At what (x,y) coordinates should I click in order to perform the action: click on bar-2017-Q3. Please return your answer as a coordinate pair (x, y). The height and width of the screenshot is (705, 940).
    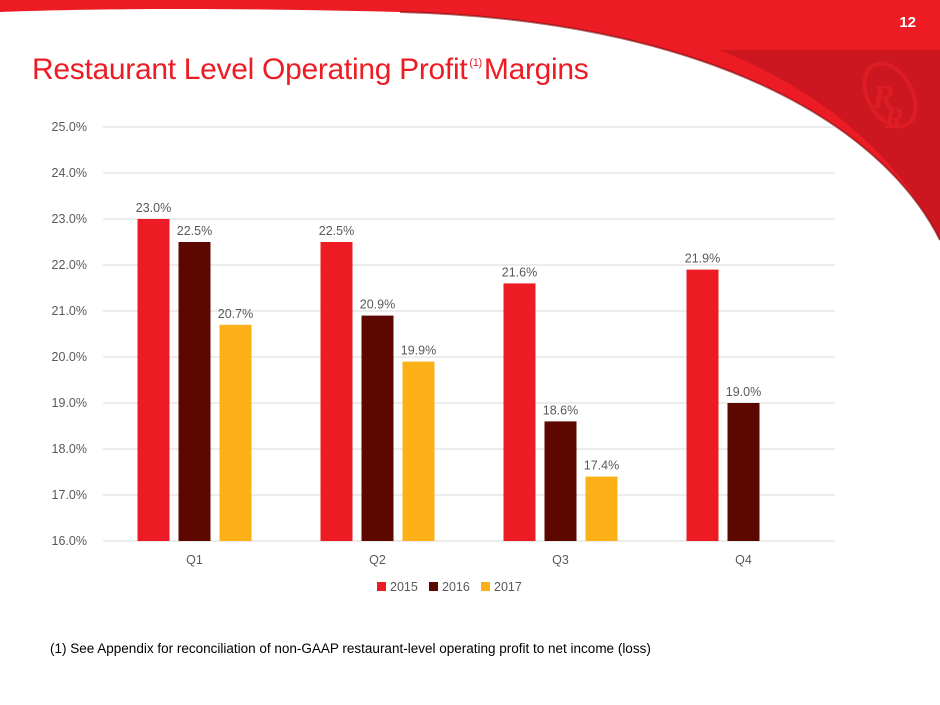
    Looking at the image, I should click on (601, 508).